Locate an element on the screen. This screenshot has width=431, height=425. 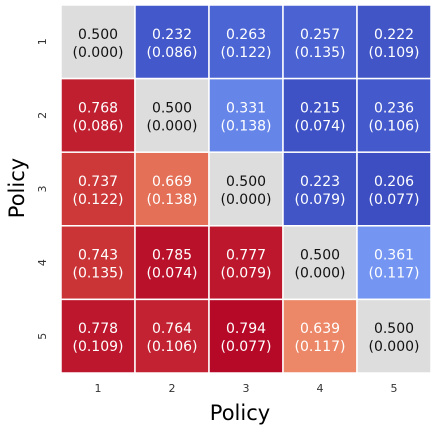
y-axis-label: Policy is located at coordinates (17, 188).